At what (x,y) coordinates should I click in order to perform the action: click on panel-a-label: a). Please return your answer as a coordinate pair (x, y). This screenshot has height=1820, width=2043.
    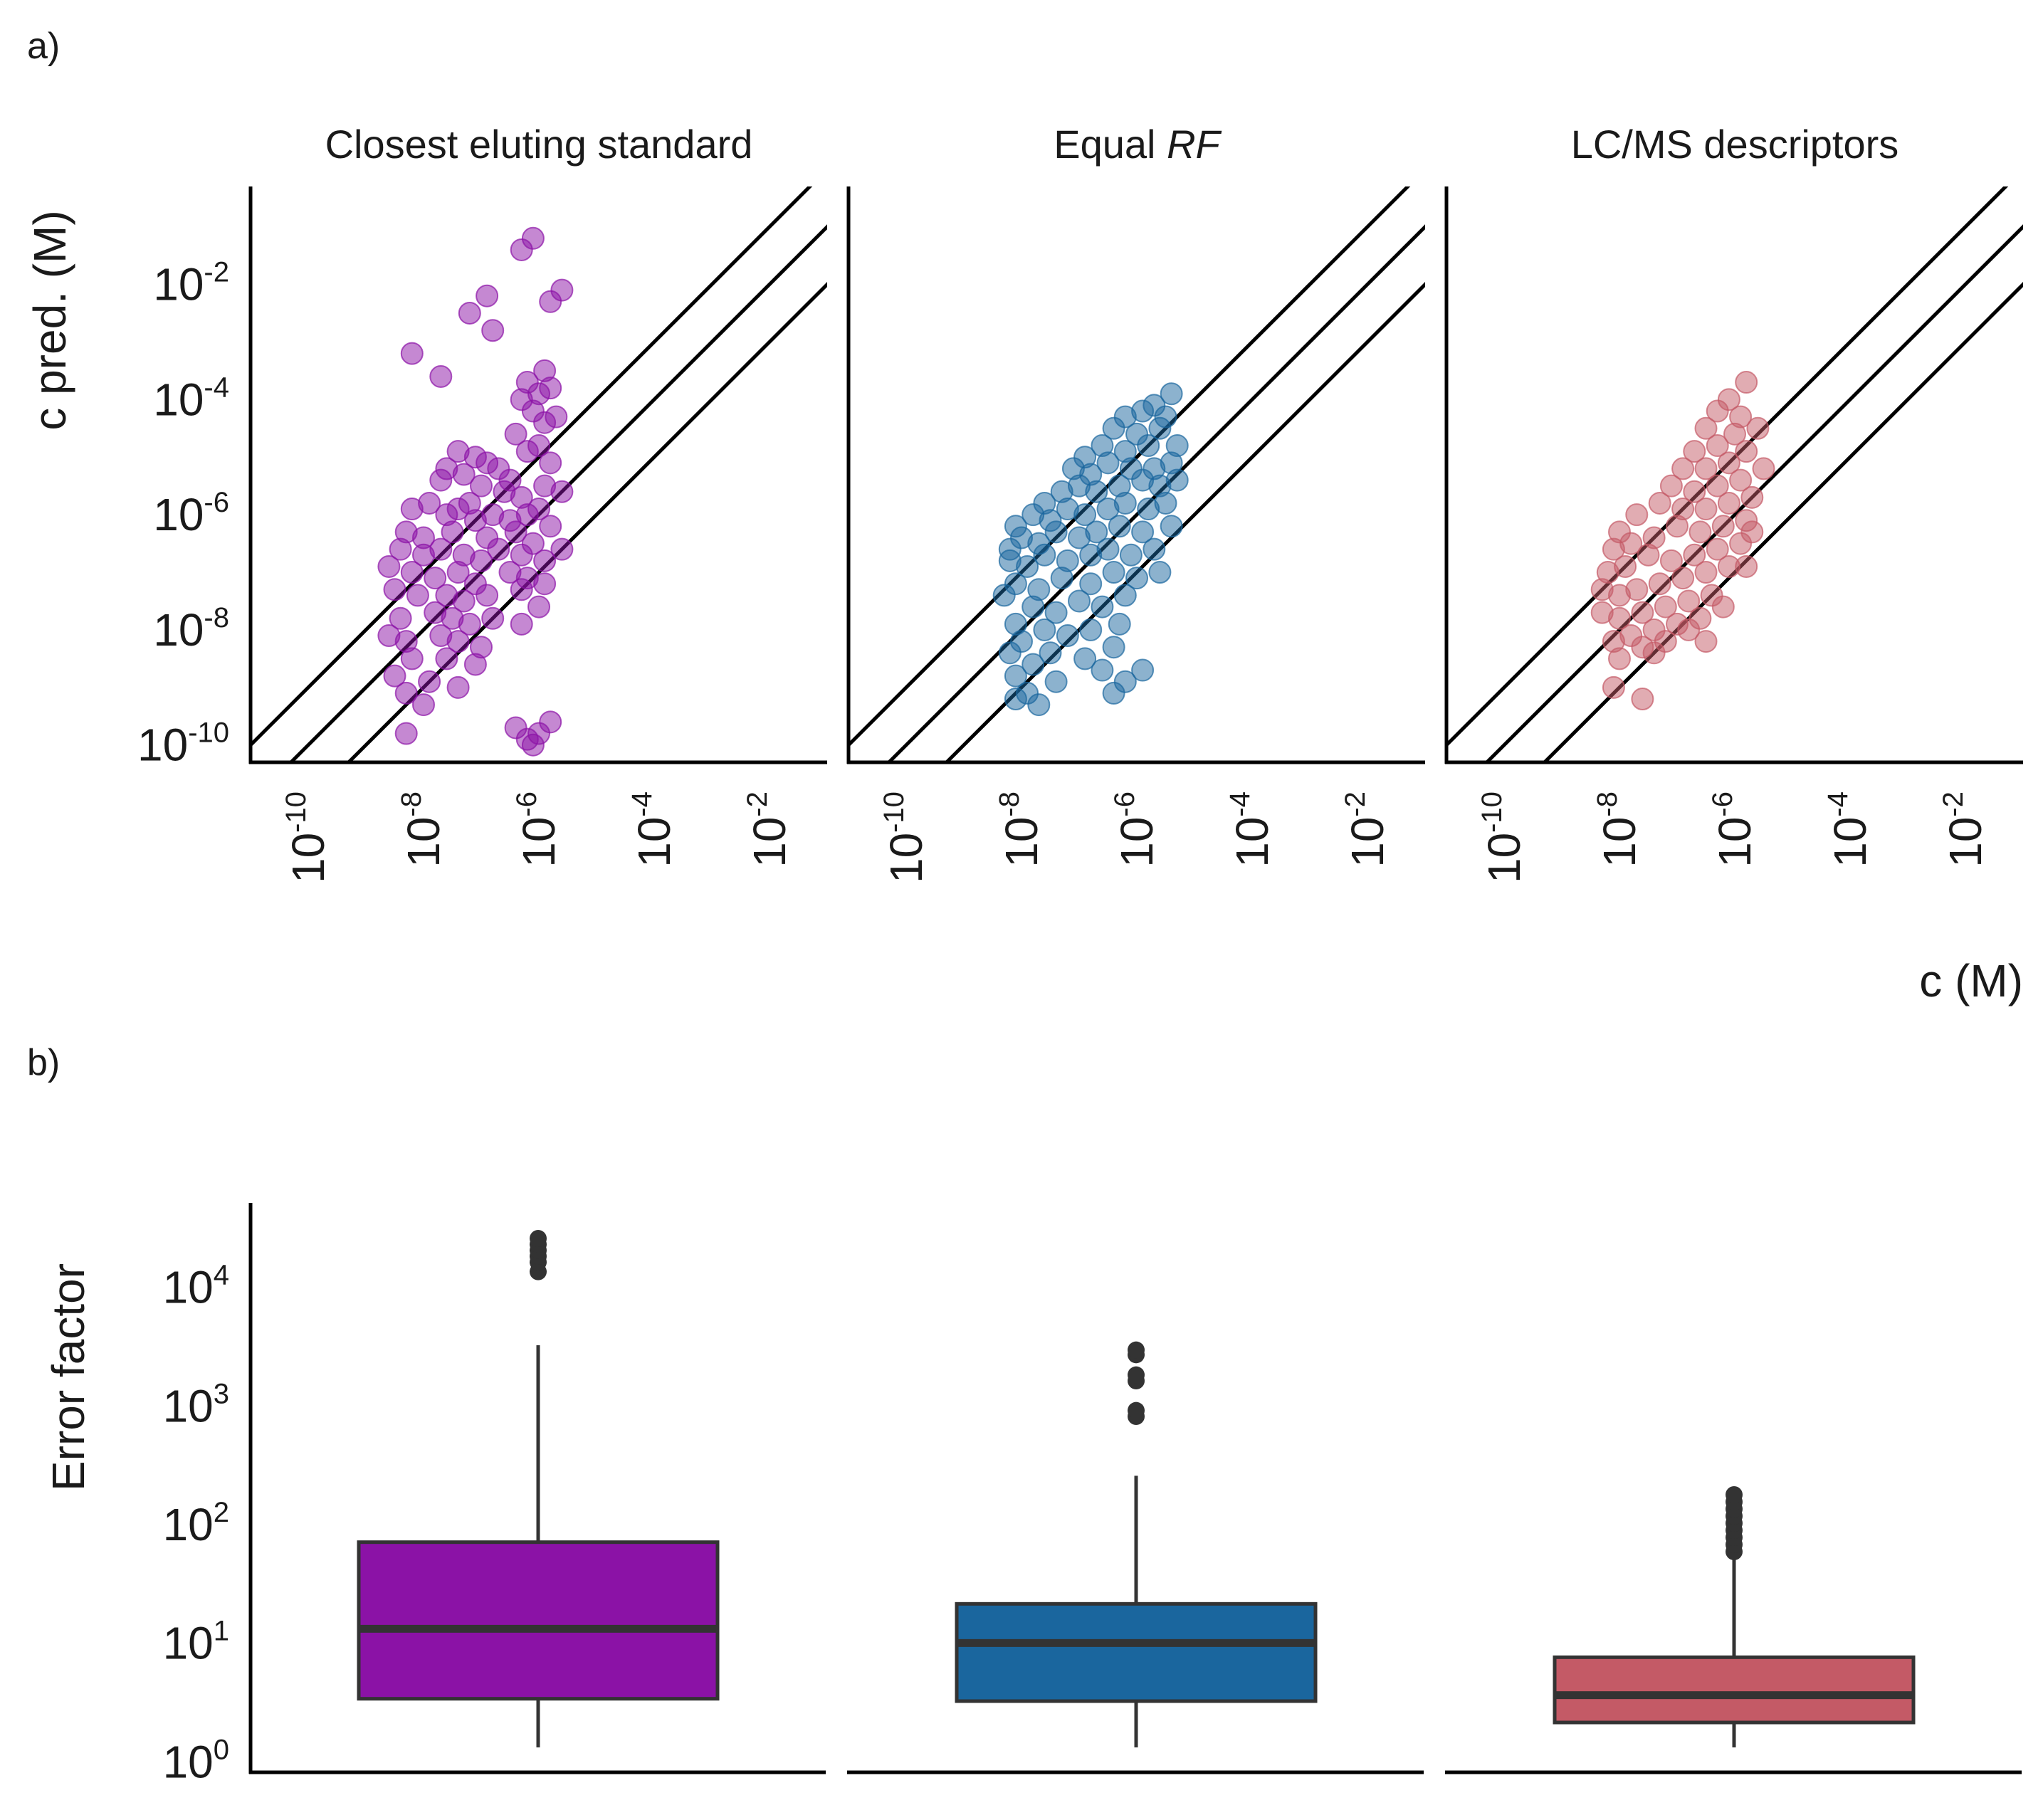
    Looking at the image, I should click on (43, 47).